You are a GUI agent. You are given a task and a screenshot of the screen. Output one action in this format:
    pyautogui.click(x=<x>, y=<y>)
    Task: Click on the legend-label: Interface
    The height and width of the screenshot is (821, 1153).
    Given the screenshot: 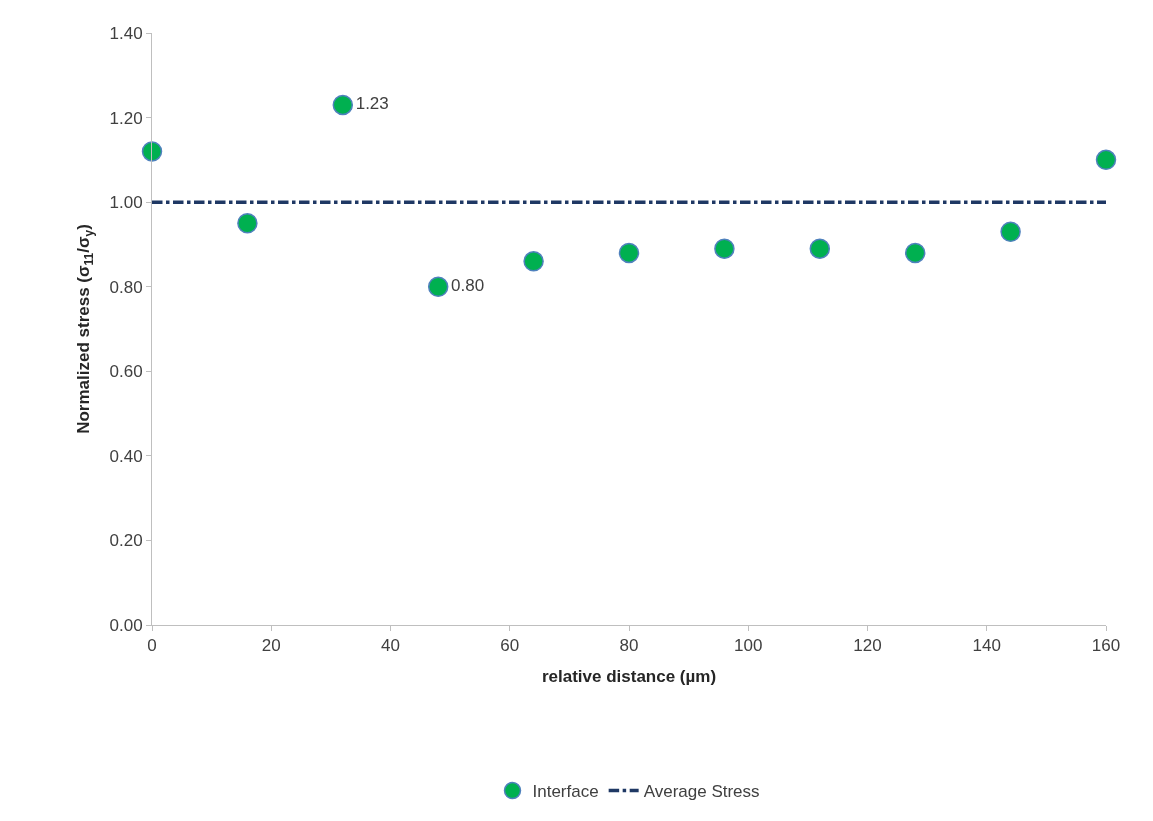 What is the action you would take?
    pyautogui.click(x=565, y=792)
    